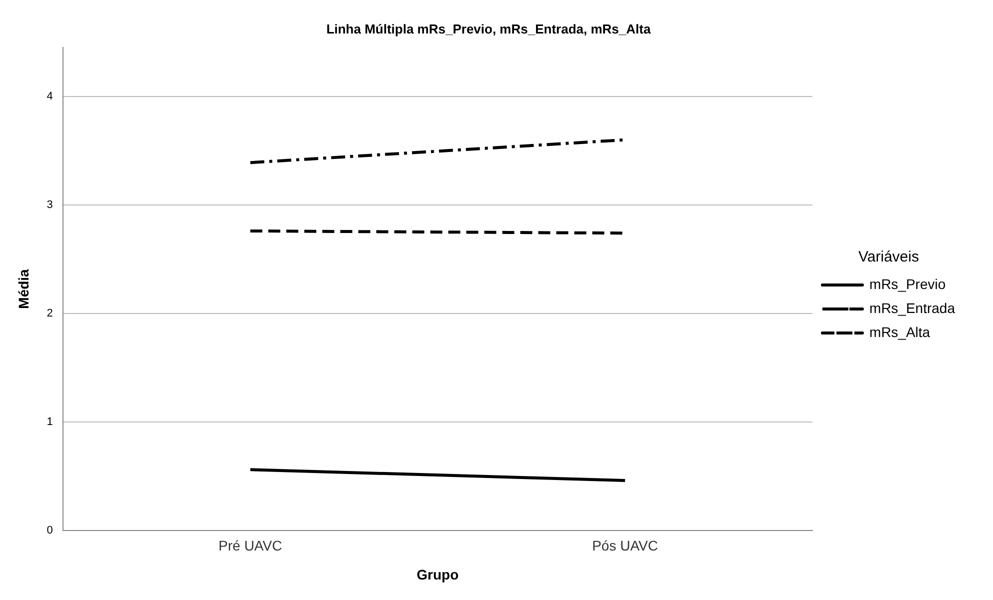 The image size is (993, 600). Describe the element at coordinates (49, 530) in the screenshot. I see `y-tick-label: 0` at that location.